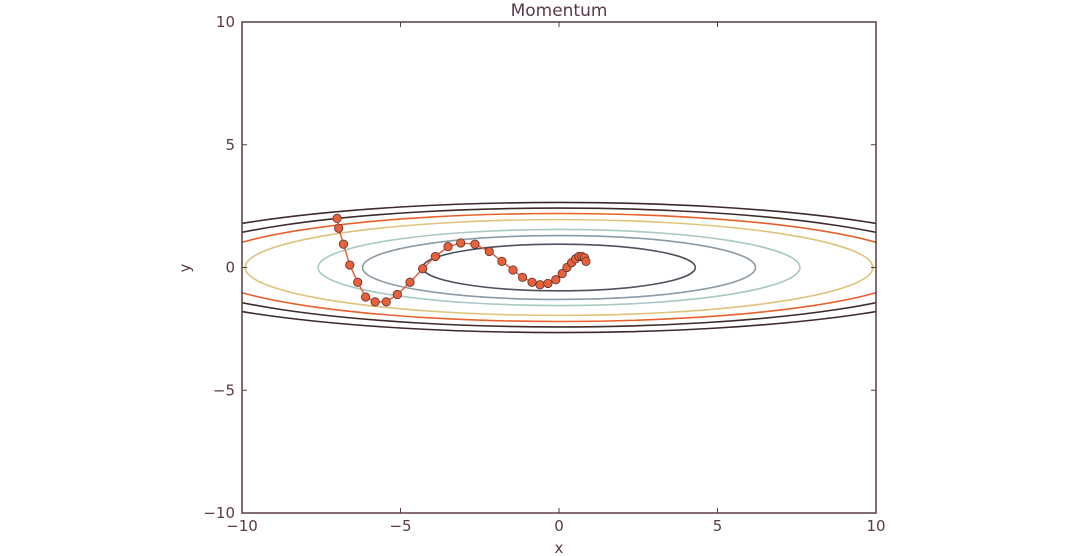 Image resolution: width=1067 pixels, height=556 pixels. I want to click on chart-title: Momentum, so click(559, 11).